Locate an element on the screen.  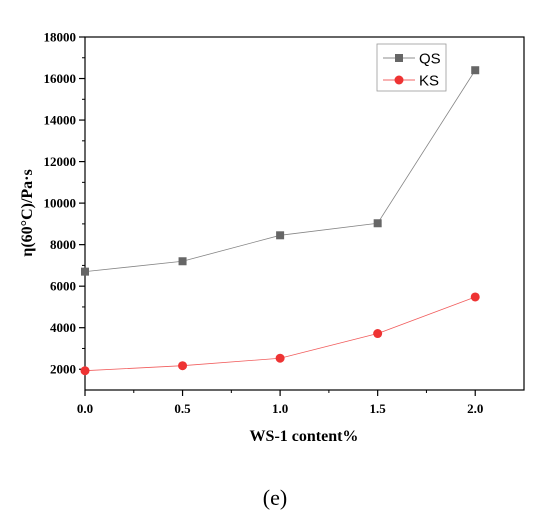
y-tick-label: 16000 is located at coordinates (60, 78).